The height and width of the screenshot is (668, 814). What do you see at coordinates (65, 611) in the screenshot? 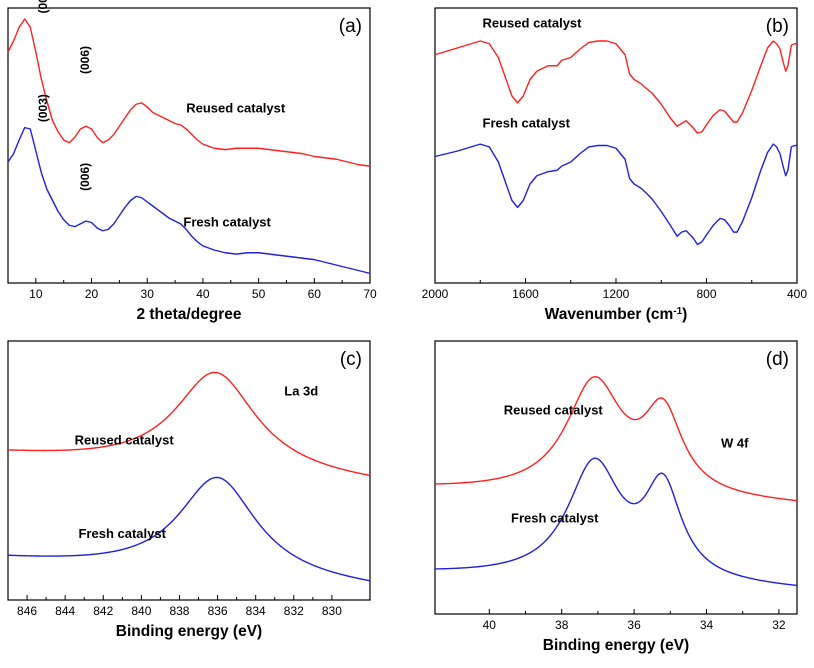
I see `x-tick-label: 844` at bounding box center [65, 611].